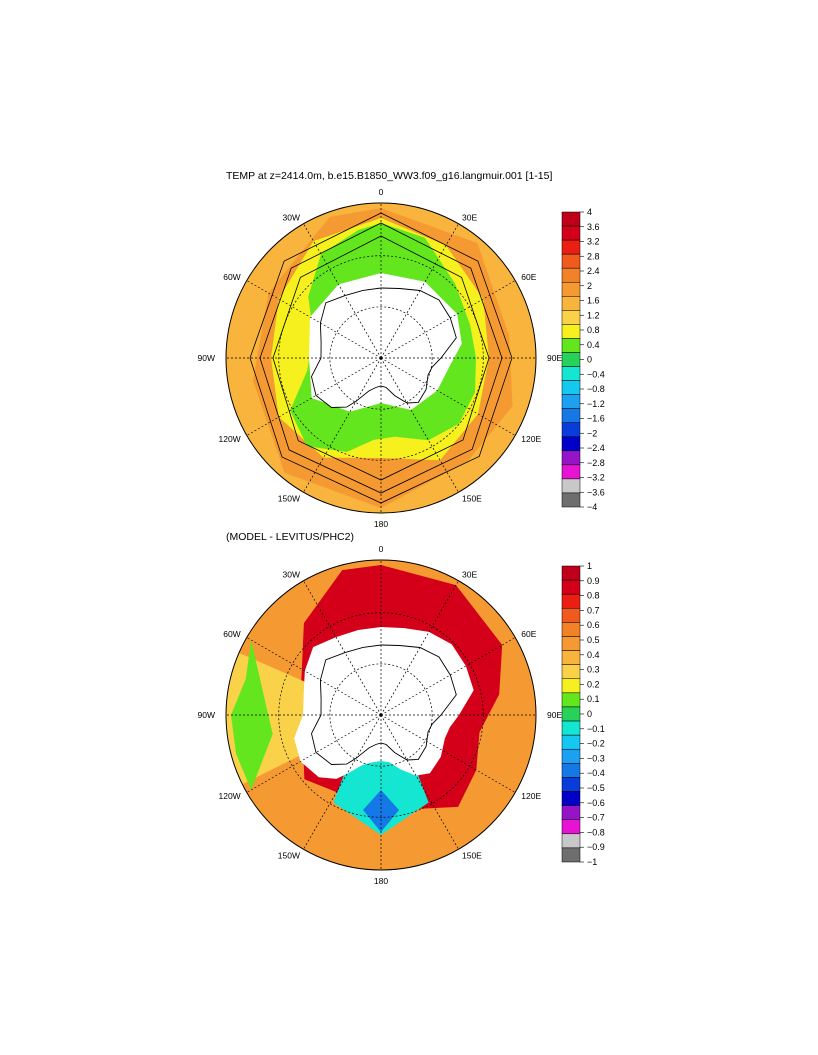 The width and height of the screenshot is (818, 1055). I want to click on map-title-difference: (MODEL - LEVITUS/PHC2), so click(290, 537).